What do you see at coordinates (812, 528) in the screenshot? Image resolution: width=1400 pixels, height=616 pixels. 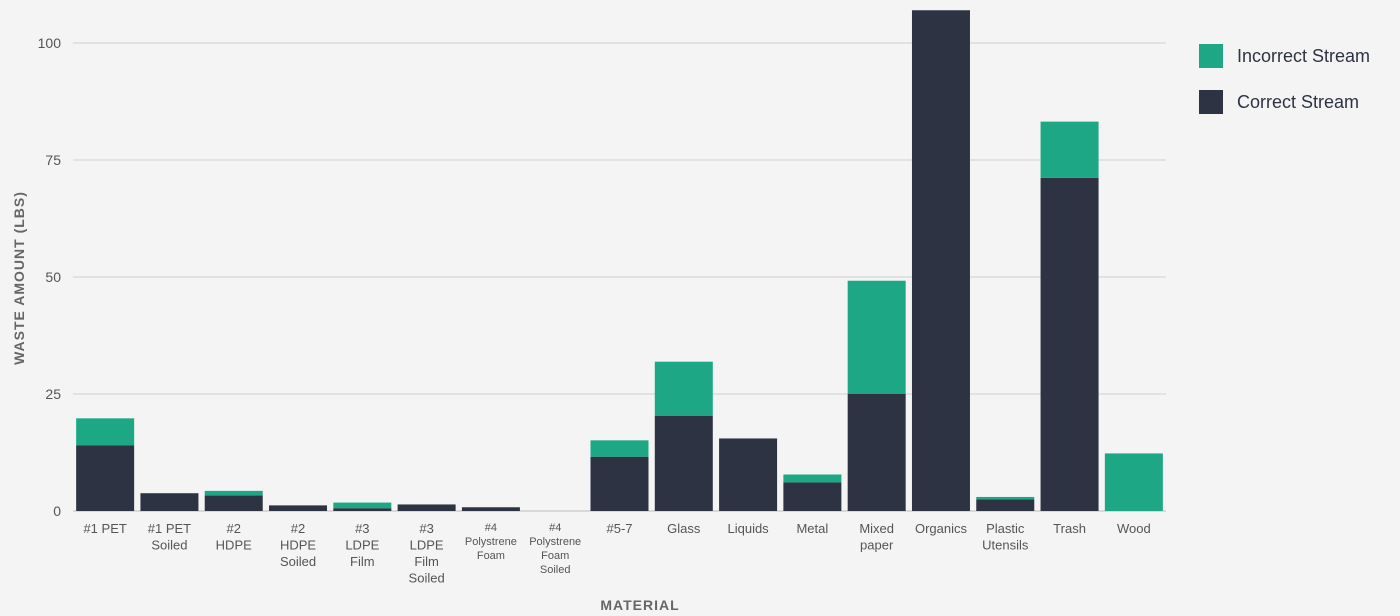 I see `x-category-label: Metal` at bounding box center [812, 528].